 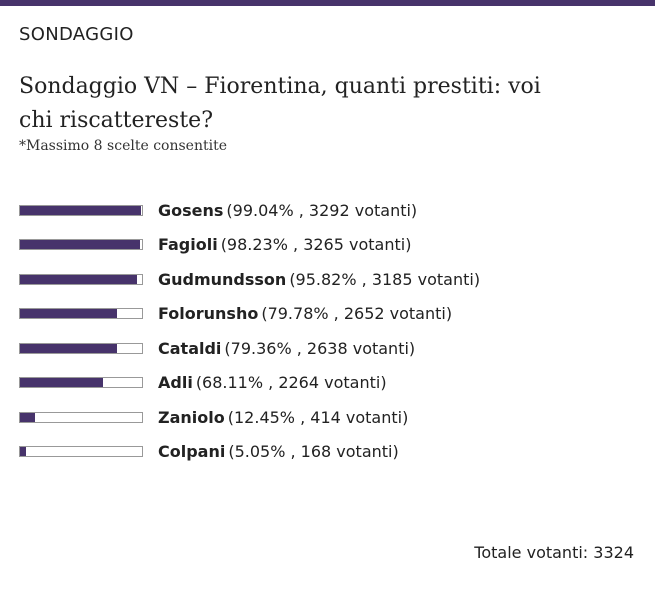 I want to click on poll-option: Gosens (99.04% , 3292 votanti), so click(x=218, y=210).